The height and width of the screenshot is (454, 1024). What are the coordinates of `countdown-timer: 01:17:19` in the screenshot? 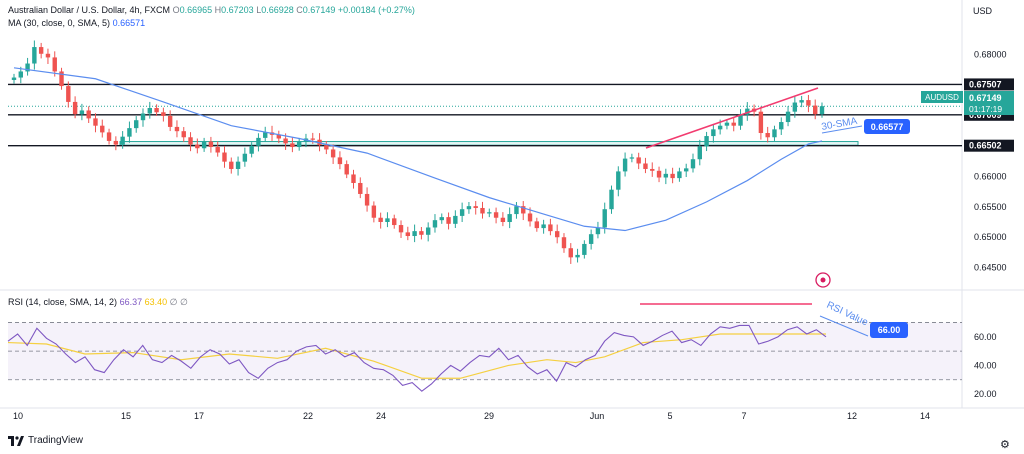 It's located at (985, 109).